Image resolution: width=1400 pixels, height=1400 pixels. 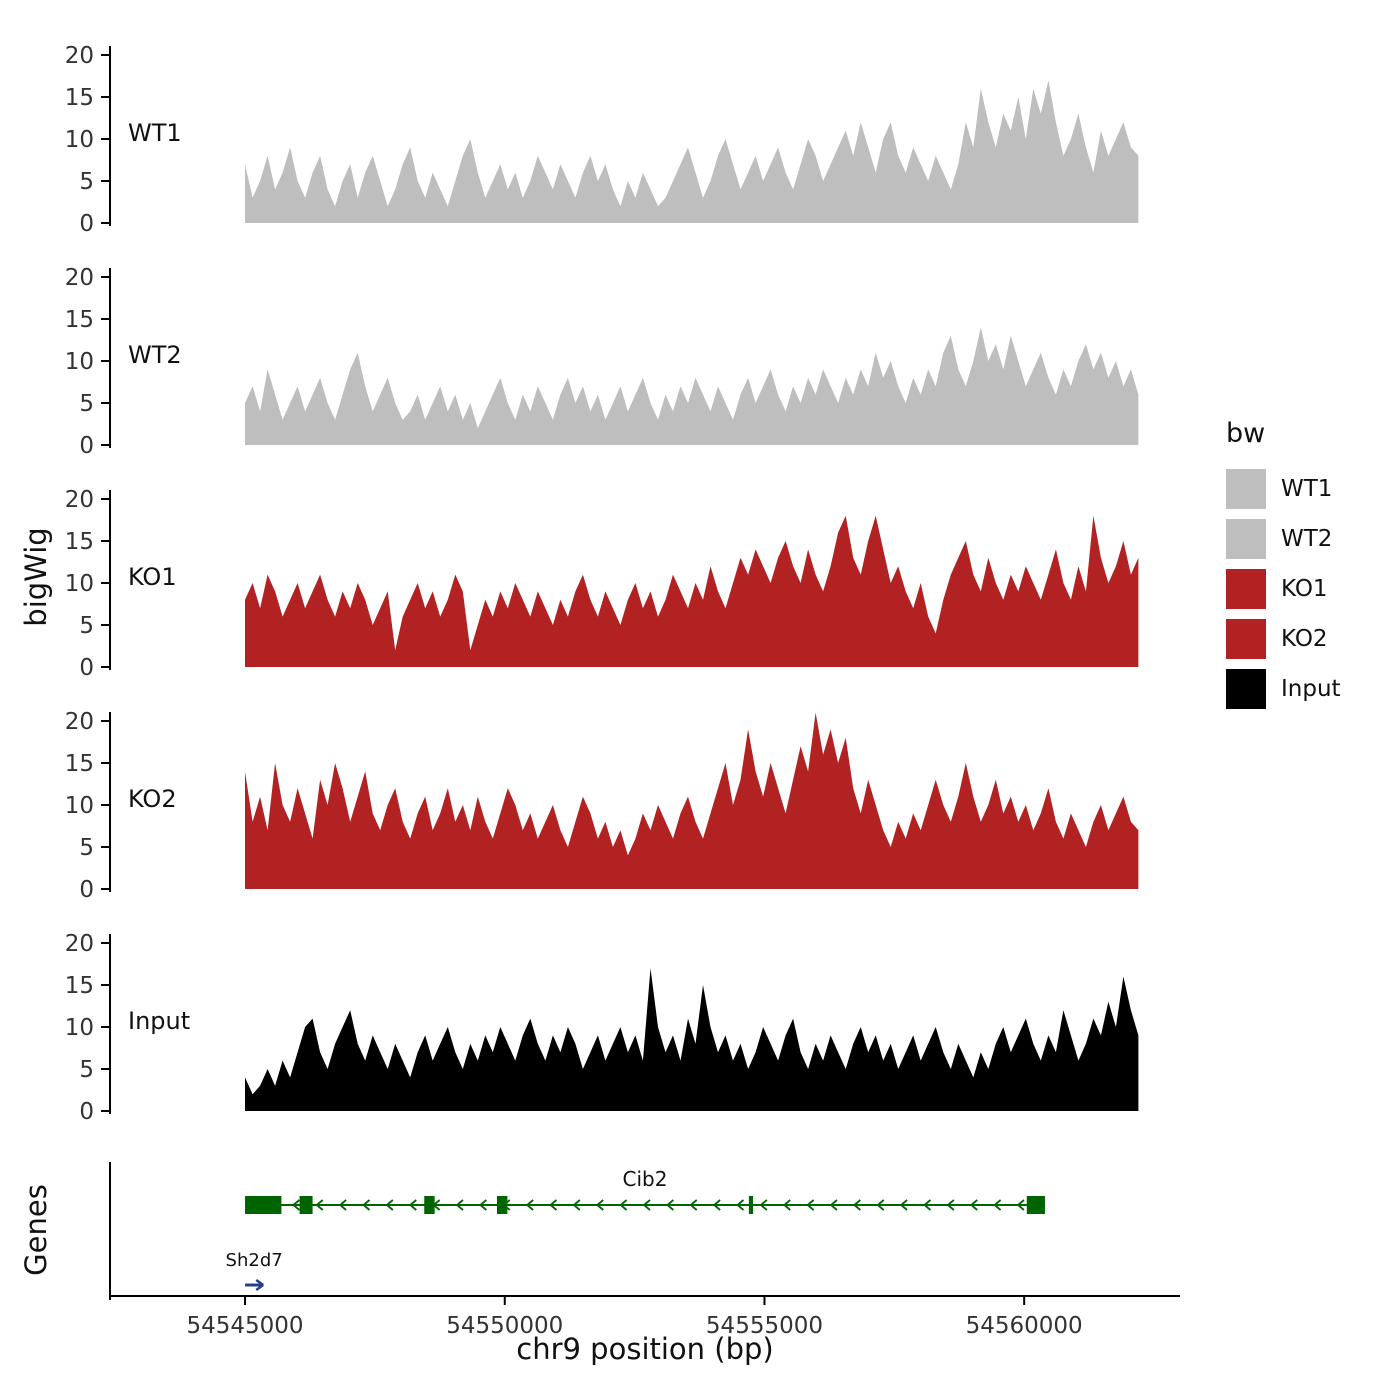 I want to click on track-area-chart-ko2: 0 5 10 15 20, so click(x=602, y=806).